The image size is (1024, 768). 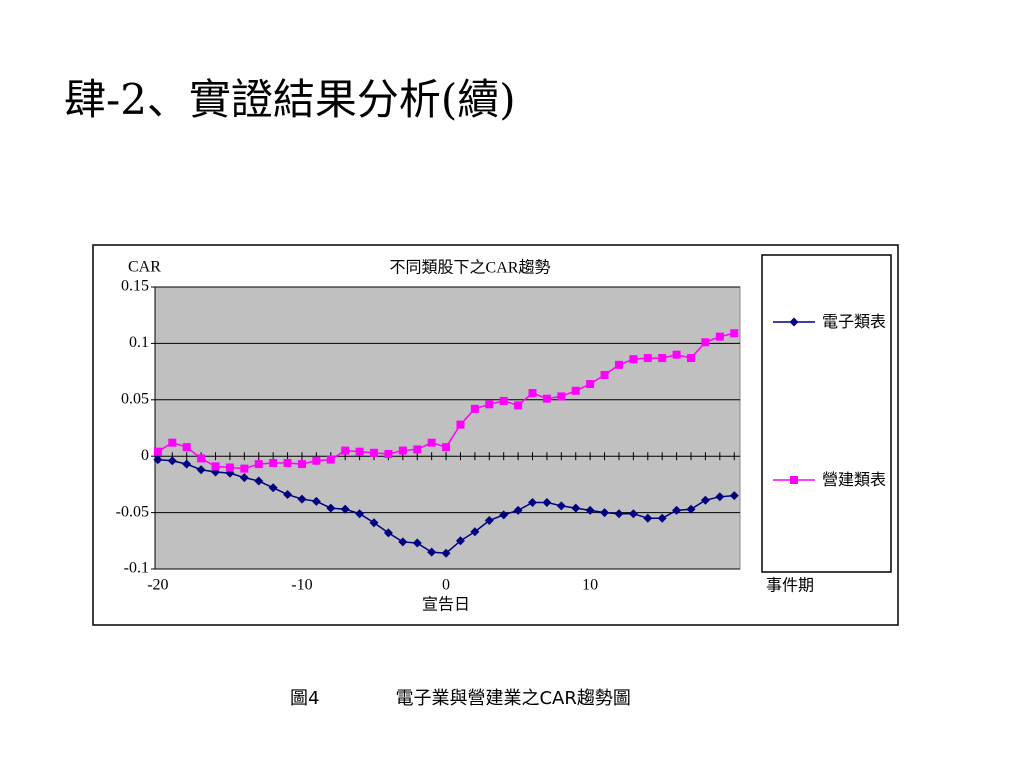 What do you see at coordinates (144, 267) in the screenshot?
I see `y-axis-label: CAR` at bounding box center [144, 267].